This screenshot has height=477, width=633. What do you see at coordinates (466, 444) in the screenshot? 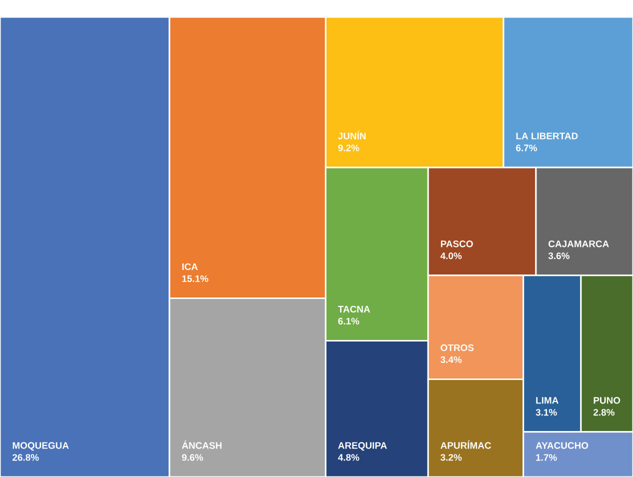
I see `category-label: APURÍMAC` at bounding box center [466, 444].